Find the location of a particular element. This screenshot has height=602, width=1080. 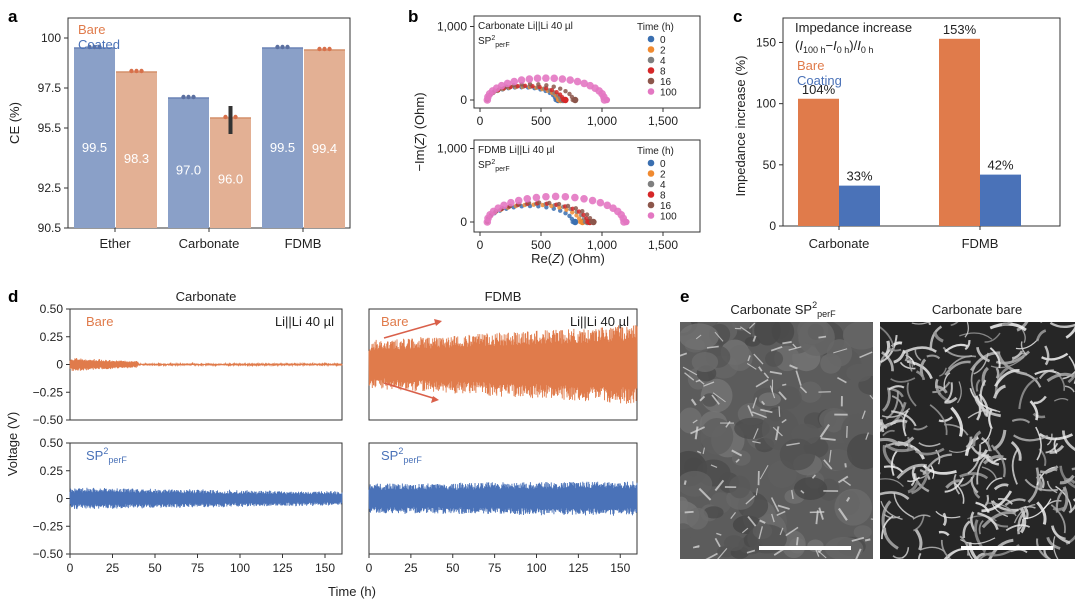

a-xtick-label: Carbonate is located at coordinates (209, 243).